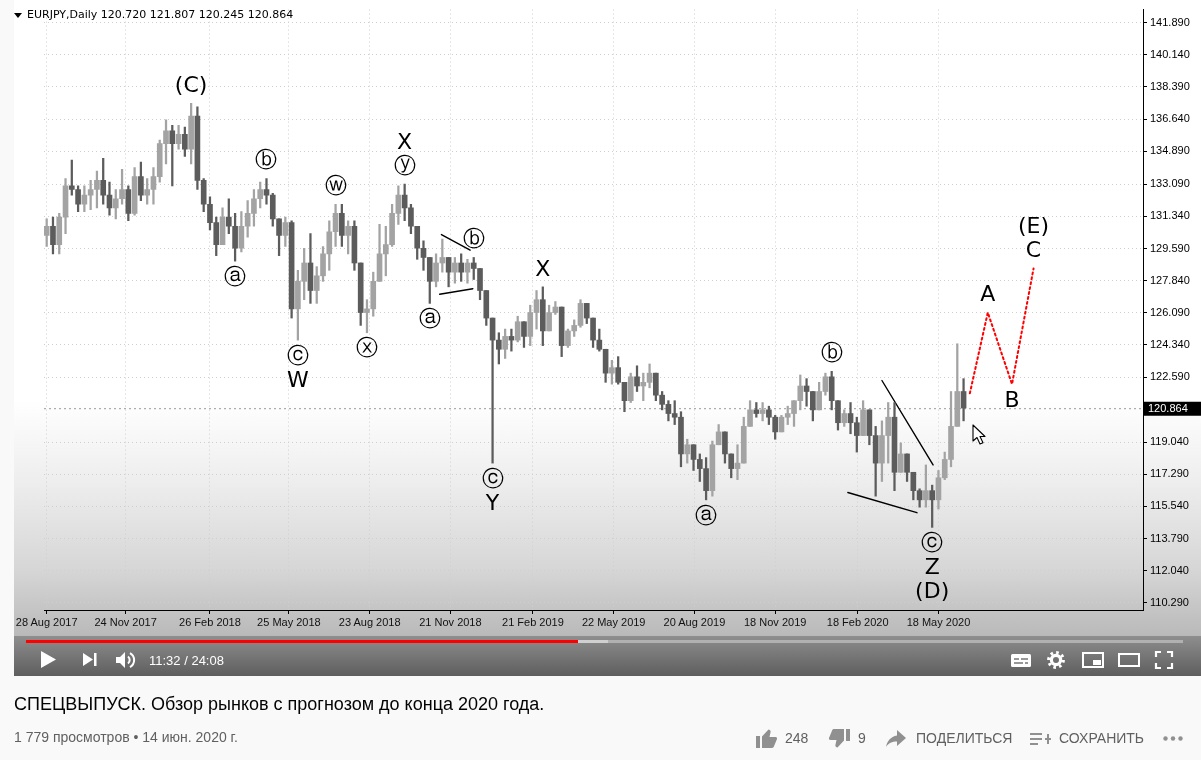 This screenshot has height=760, width=1201. Describe the element at coordinates (1012, 399) in the screenshot. I see `annotation: B` at that location.